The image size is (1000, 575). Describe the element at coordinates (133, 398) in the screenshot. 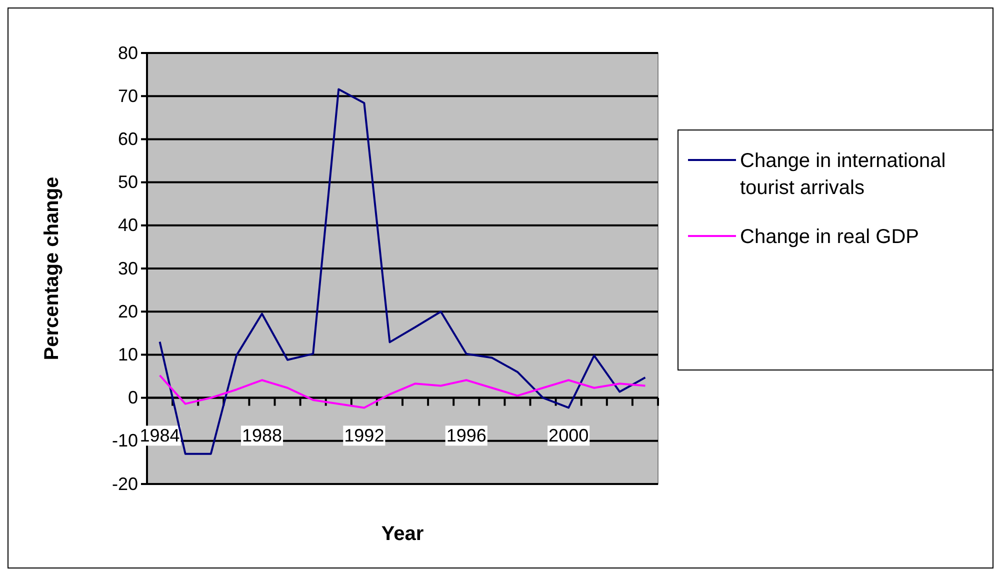

I see `y-tick-label: 0` at that location.